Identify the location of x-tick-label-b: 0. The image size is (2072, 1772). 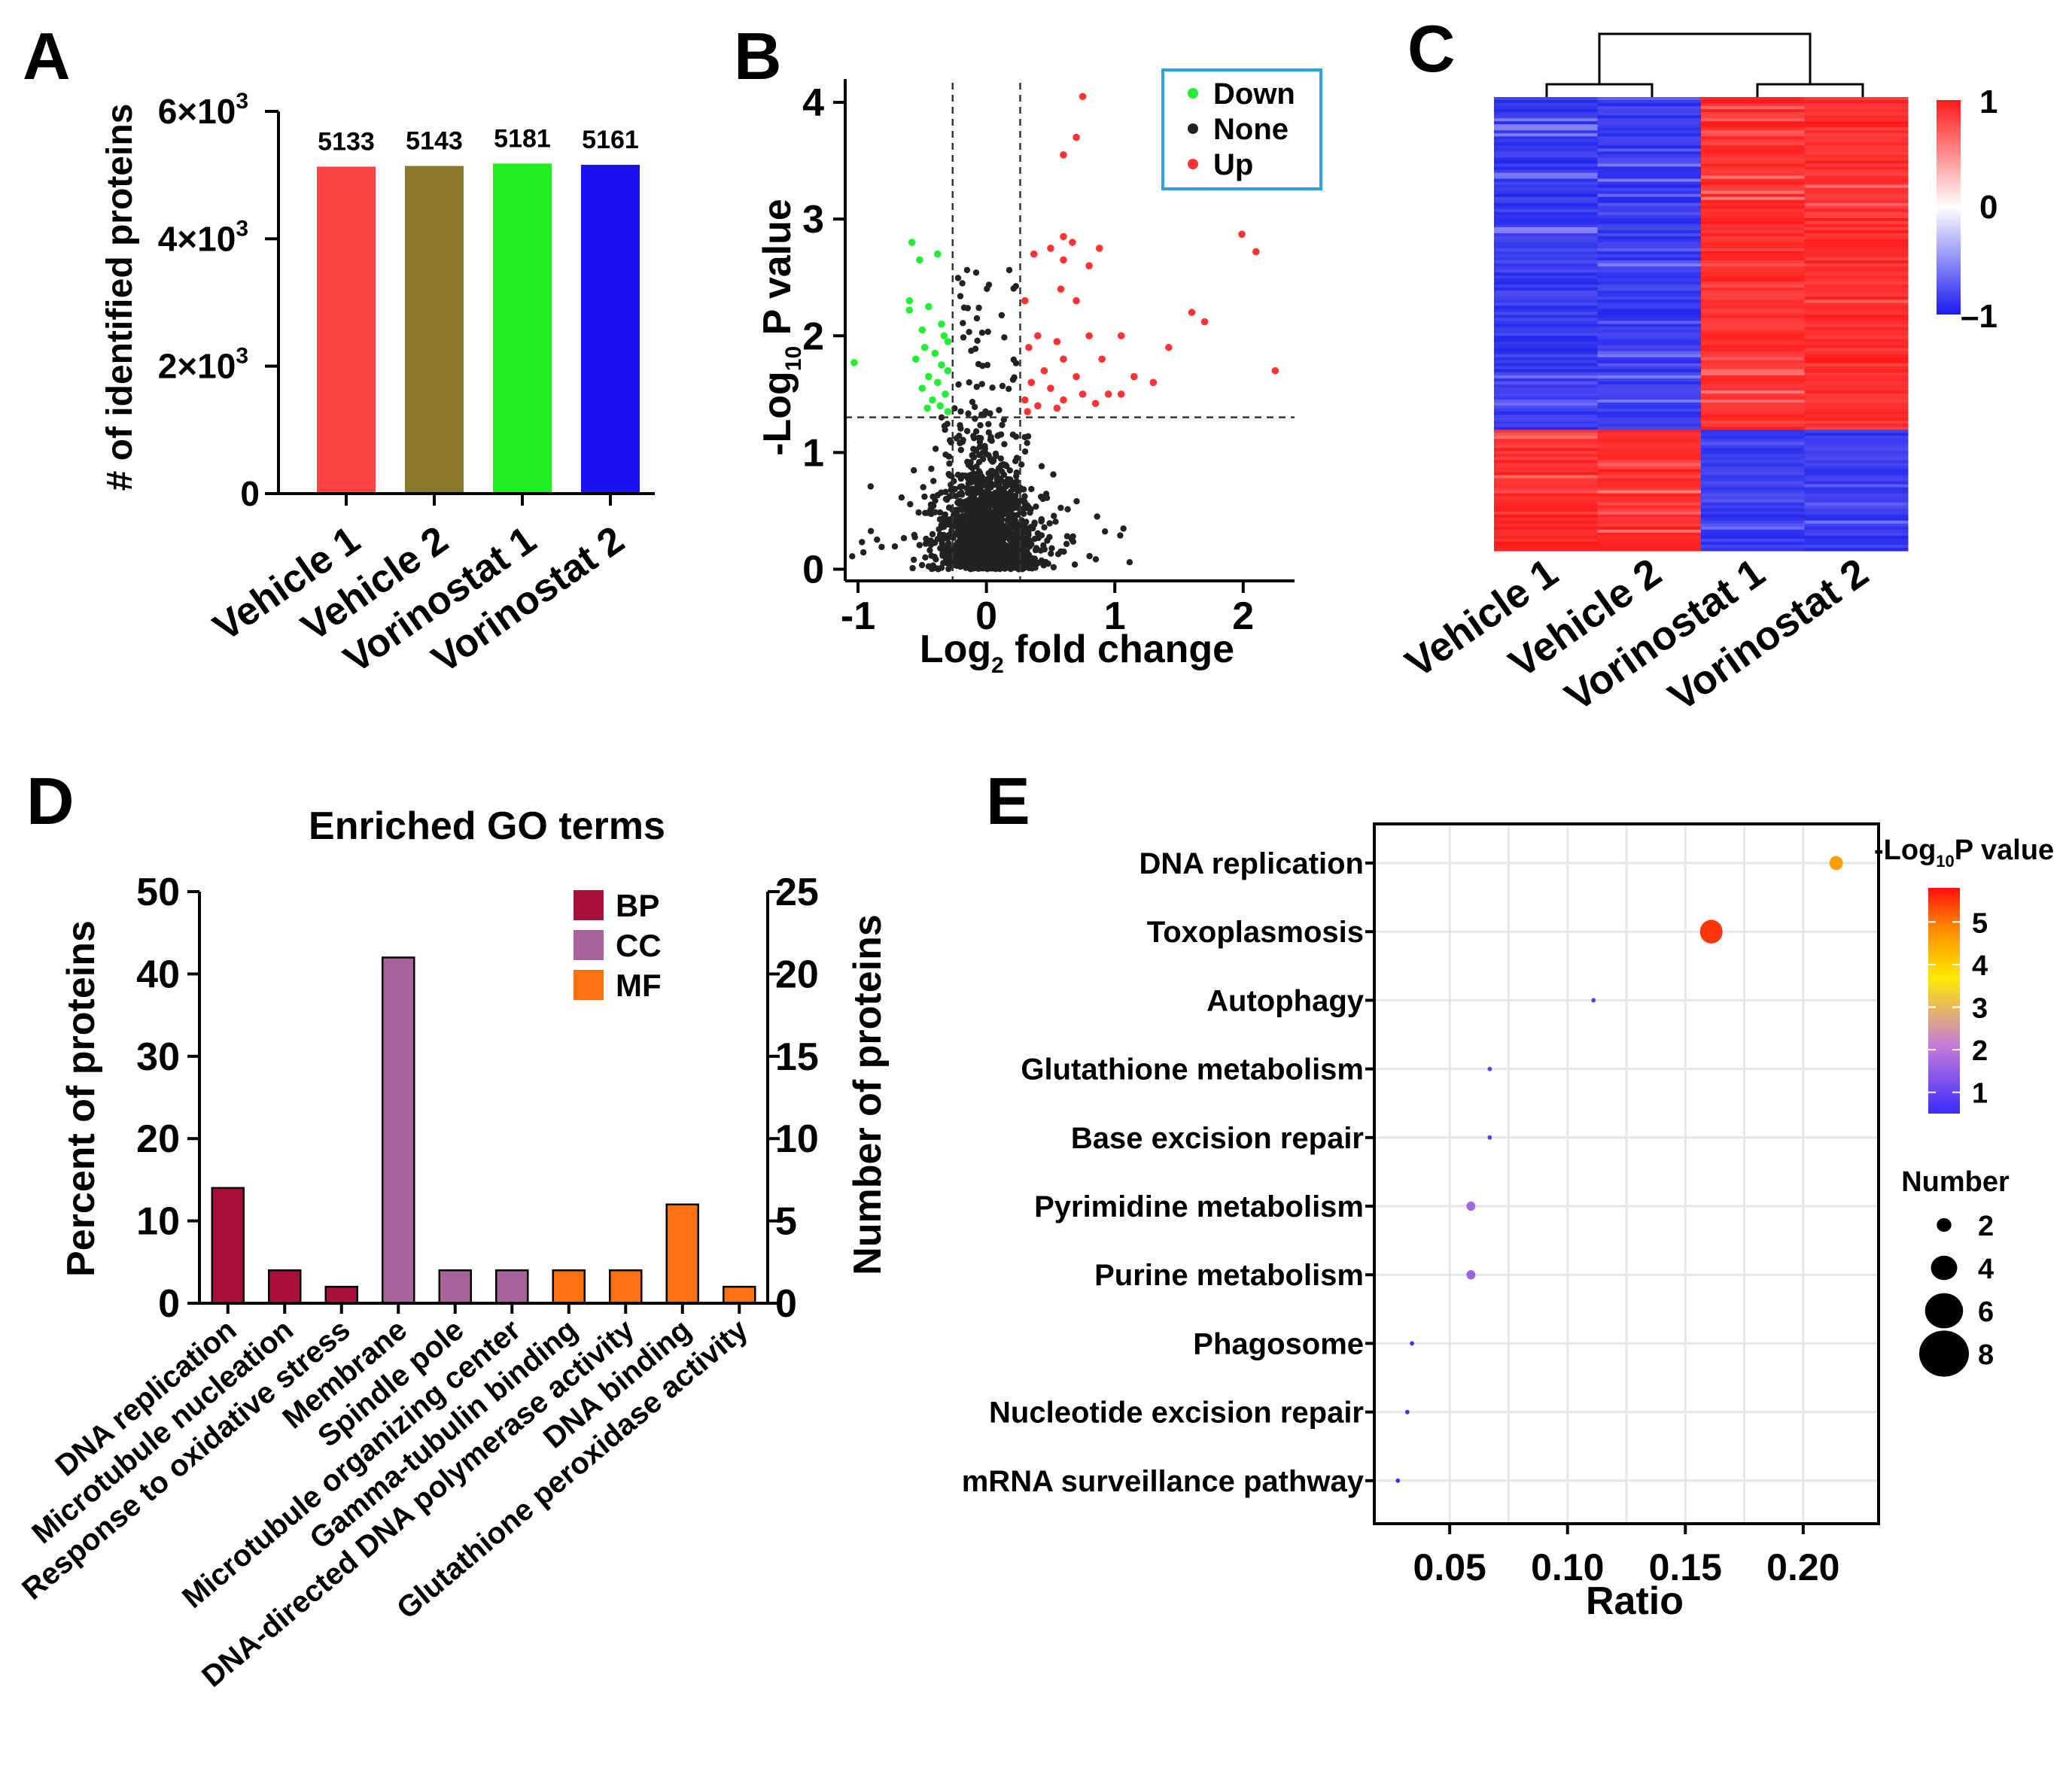
(986, 616).